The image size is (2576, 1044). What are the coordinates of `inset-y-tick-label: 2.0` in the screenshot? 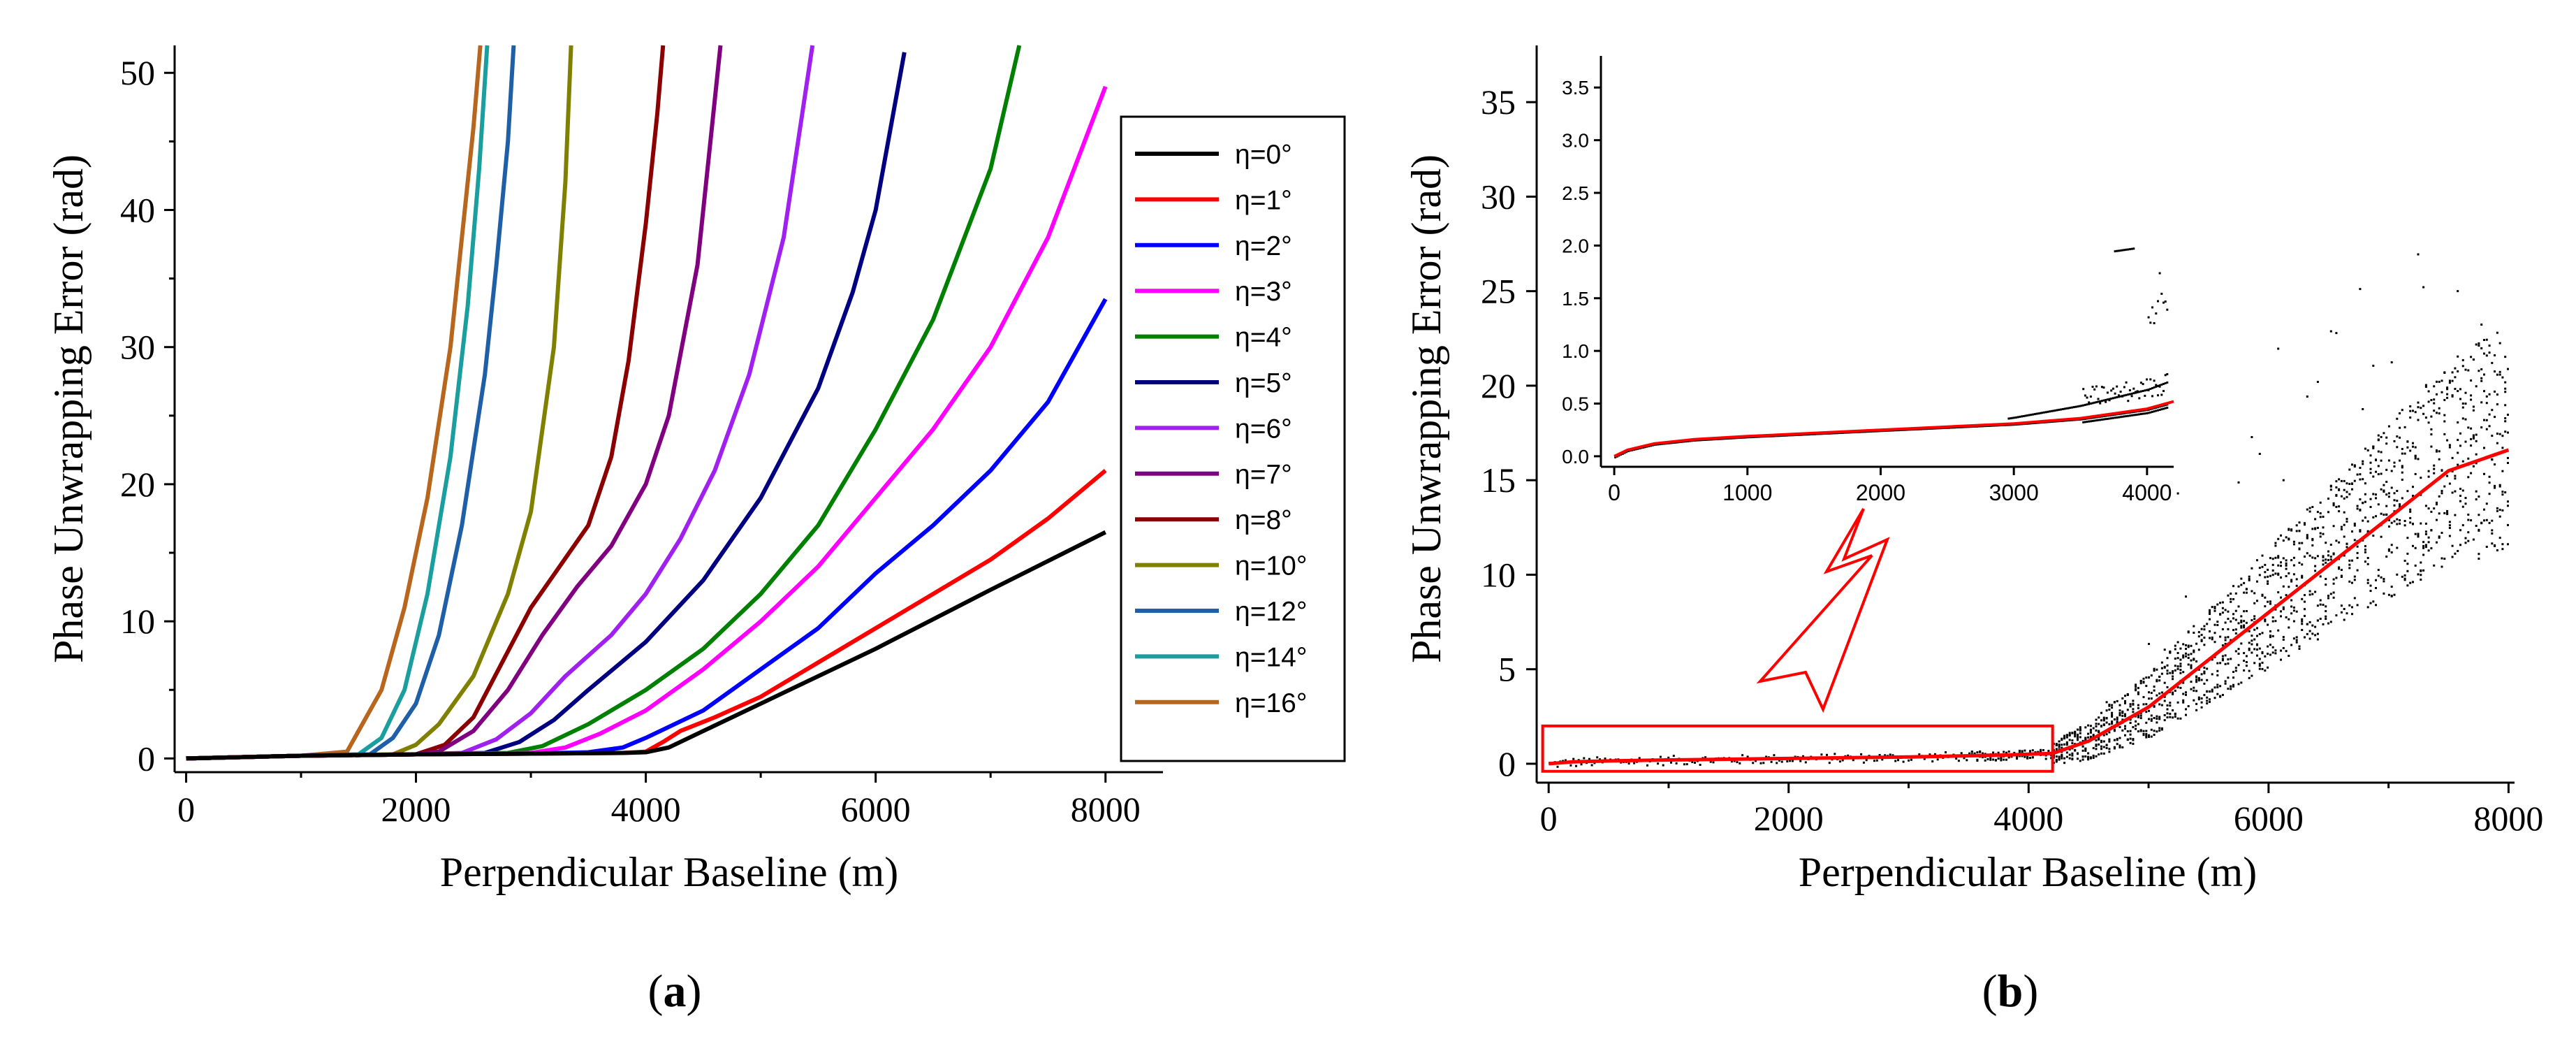 It's located at (1575, 246).